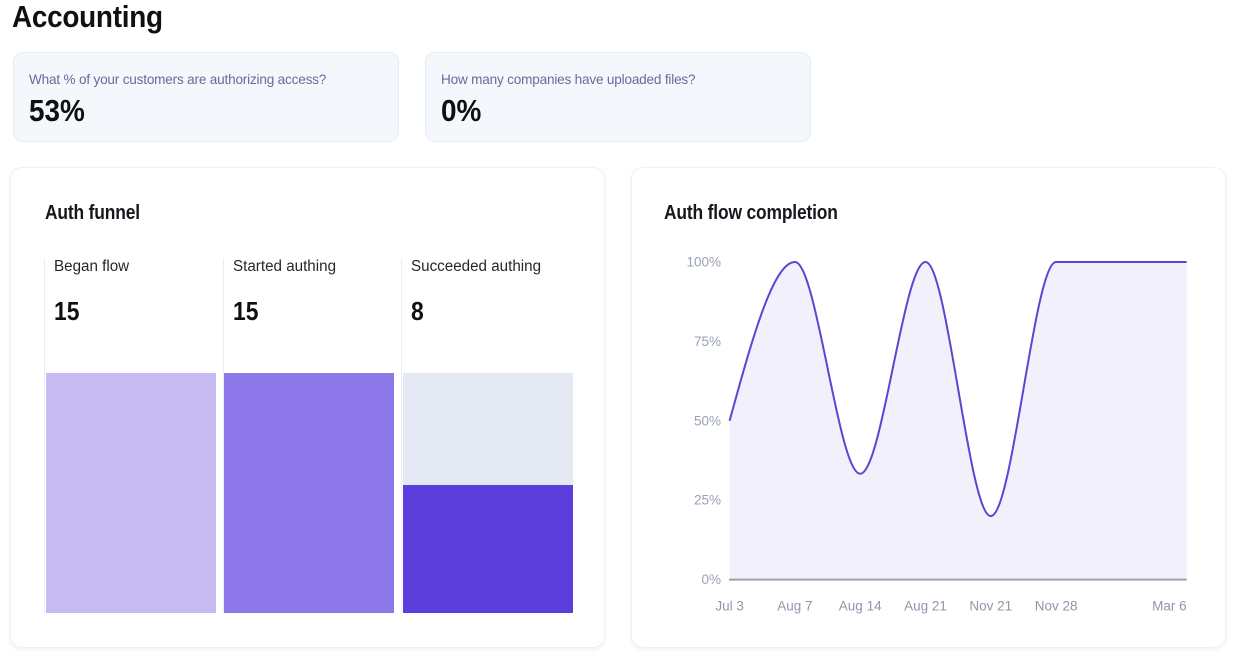 This screenshot has height=657, width=1235. I want to click on svg-text: Aug 7, so click(794, 606).